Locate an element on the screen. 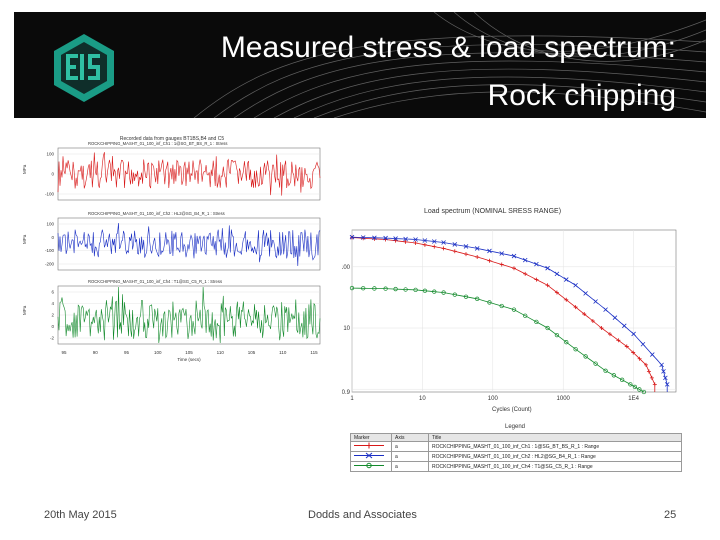 This screenshot has height=540, width=720. legend-marker-blue-icon is located at coordinates (369, 455).